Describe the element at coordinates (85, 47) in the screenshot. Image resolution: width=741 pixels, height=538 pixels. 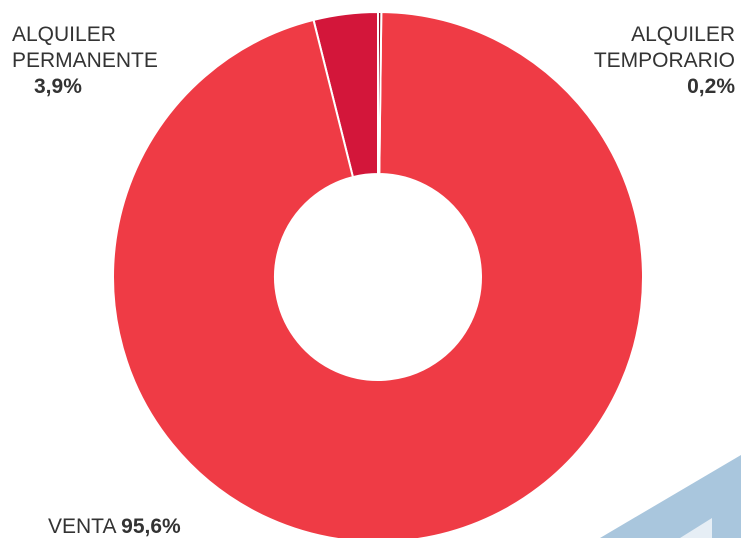
I see `category-label: ALQUILER PERMANENTE` at that location.